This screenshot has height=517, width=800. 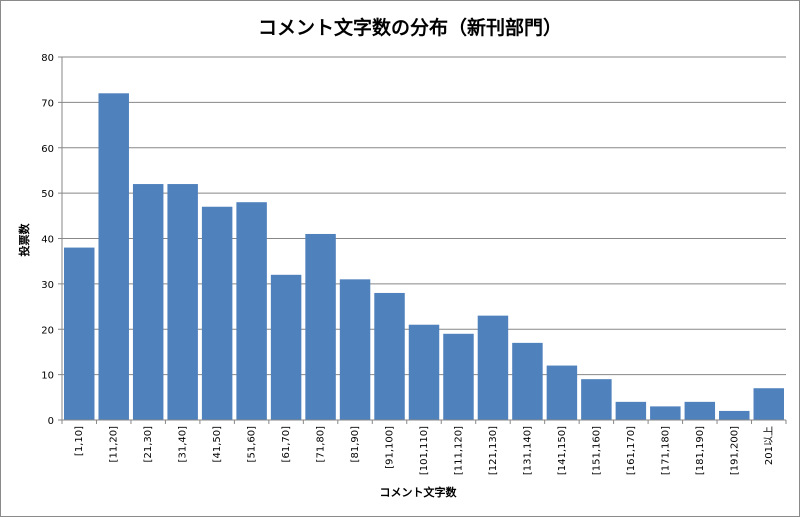 What do you see at coordinates (47, 103) in the screenshot?
I see `y-tick-label: 70` at bounding box center [47, 103].